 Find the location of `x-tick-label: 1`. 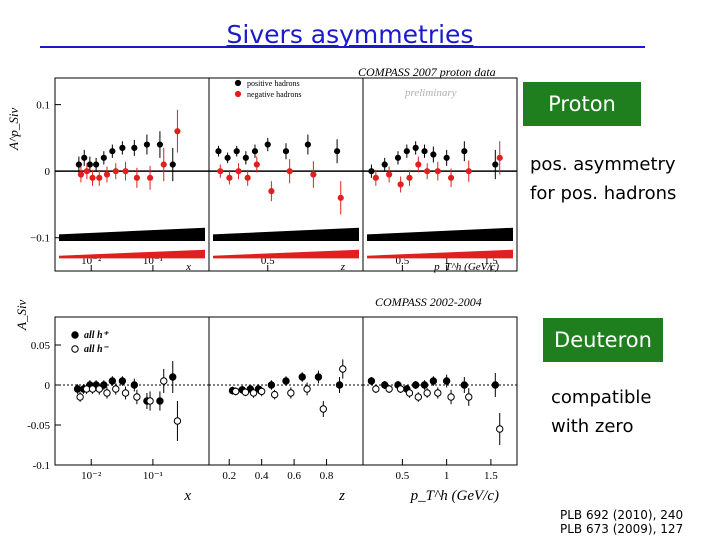

x-tick-label: 1 is located at coordinates (447, 476).